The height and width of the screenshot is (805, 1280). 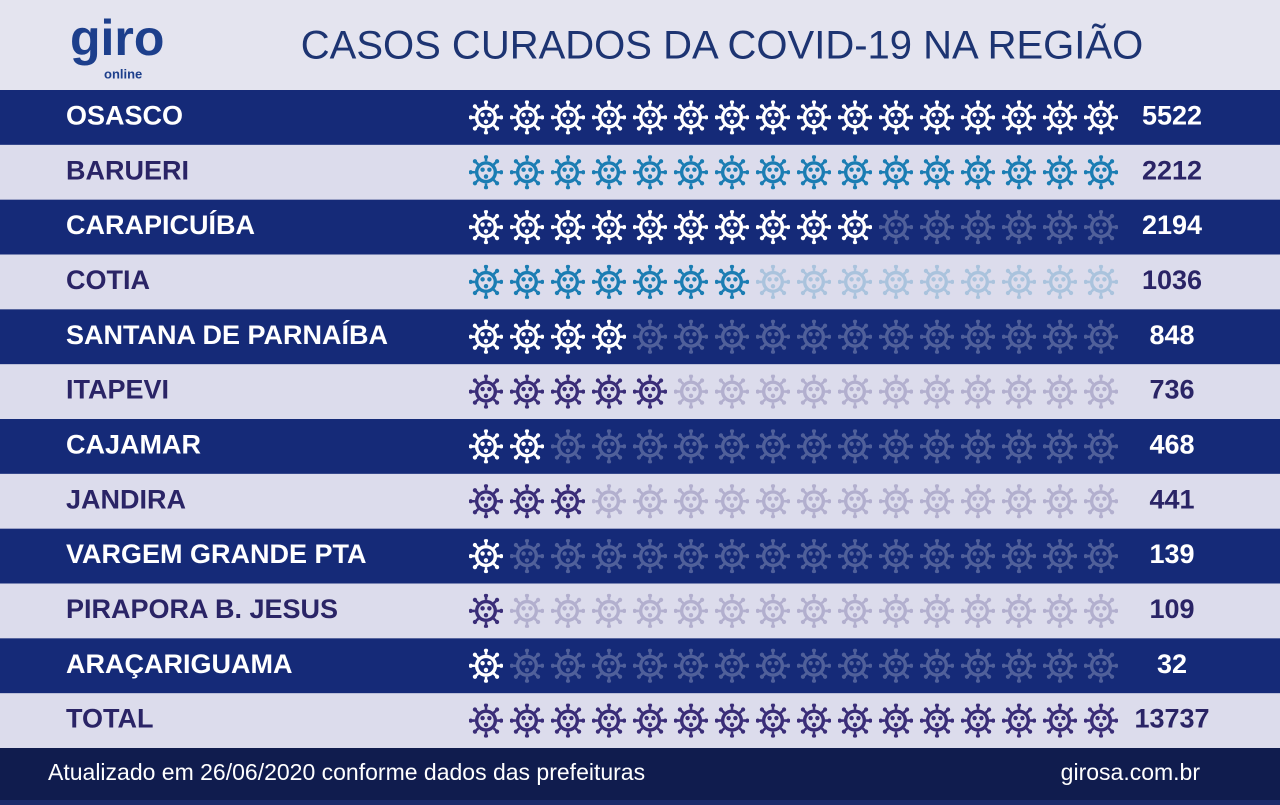 What do you see at coordinates (1171, 609) in the screenshot?
I see `row-value: 109` at bounding box center [1171, 609].